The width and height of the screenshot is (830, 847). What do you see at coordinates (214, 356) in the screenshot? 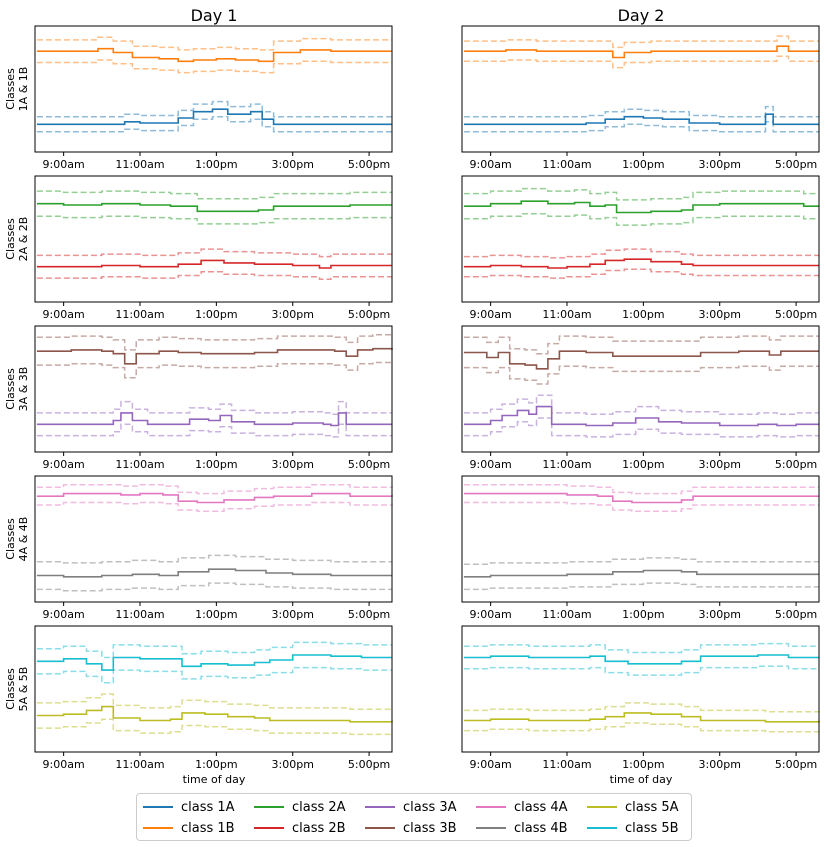
I see `series-line-3b` at bounding box center [214, 356].